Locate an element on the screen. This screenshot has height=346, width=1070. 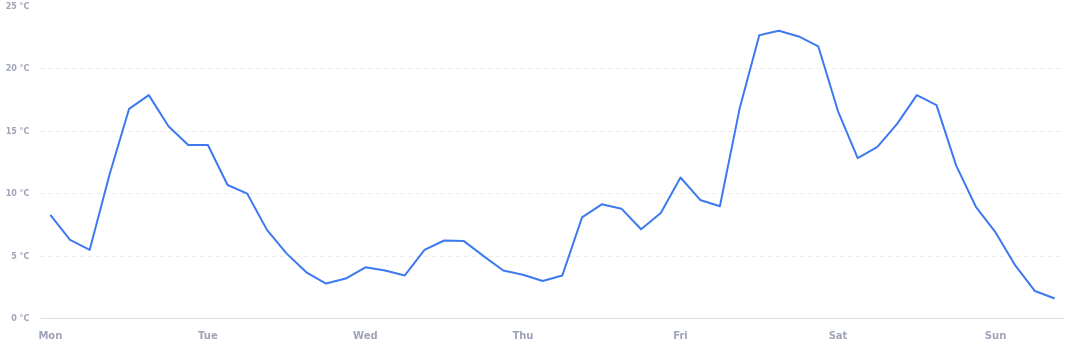
y-tick-label: 20 °C is located at coordinates (17, 69).